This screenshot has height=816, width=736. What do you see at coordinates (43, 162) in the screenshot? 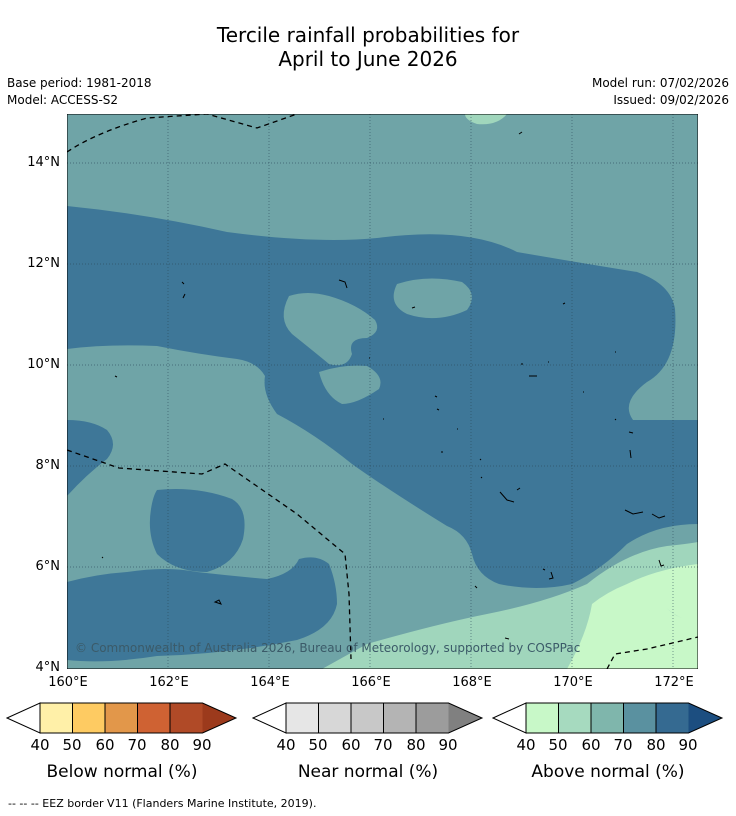
I see `lat-tick-14n: 14°N` at bounding box center [43, 162].